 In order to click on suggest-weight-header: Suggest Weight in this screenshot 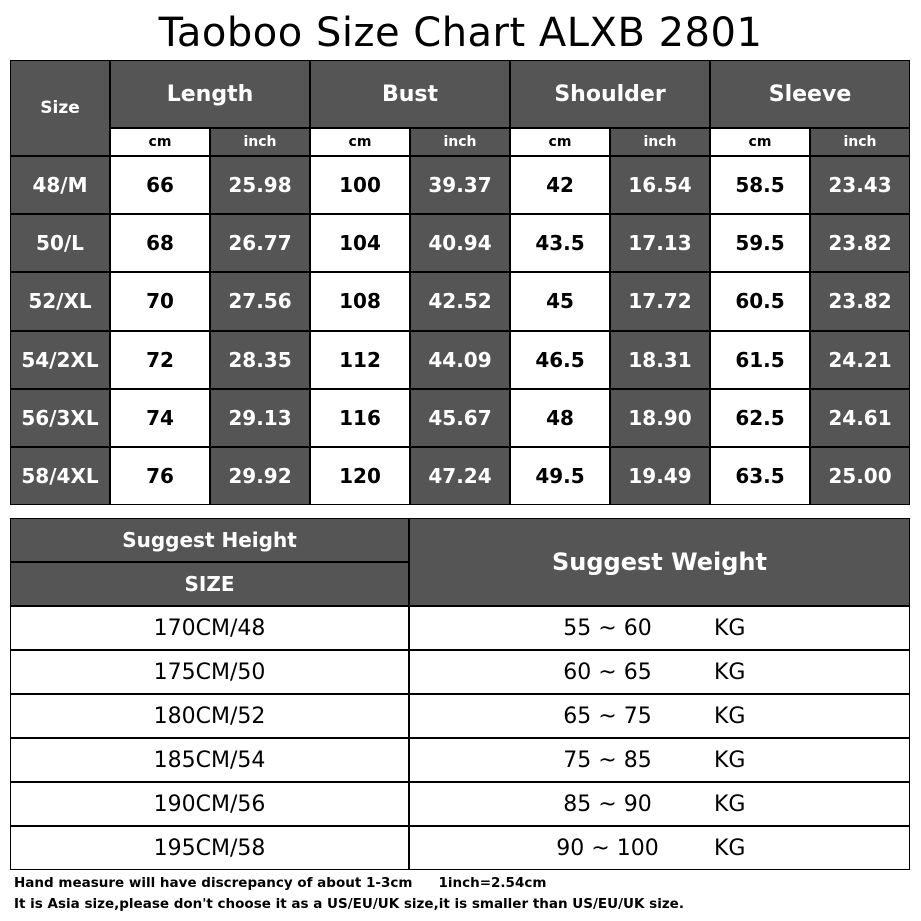, I will do `click(659, 562)`.